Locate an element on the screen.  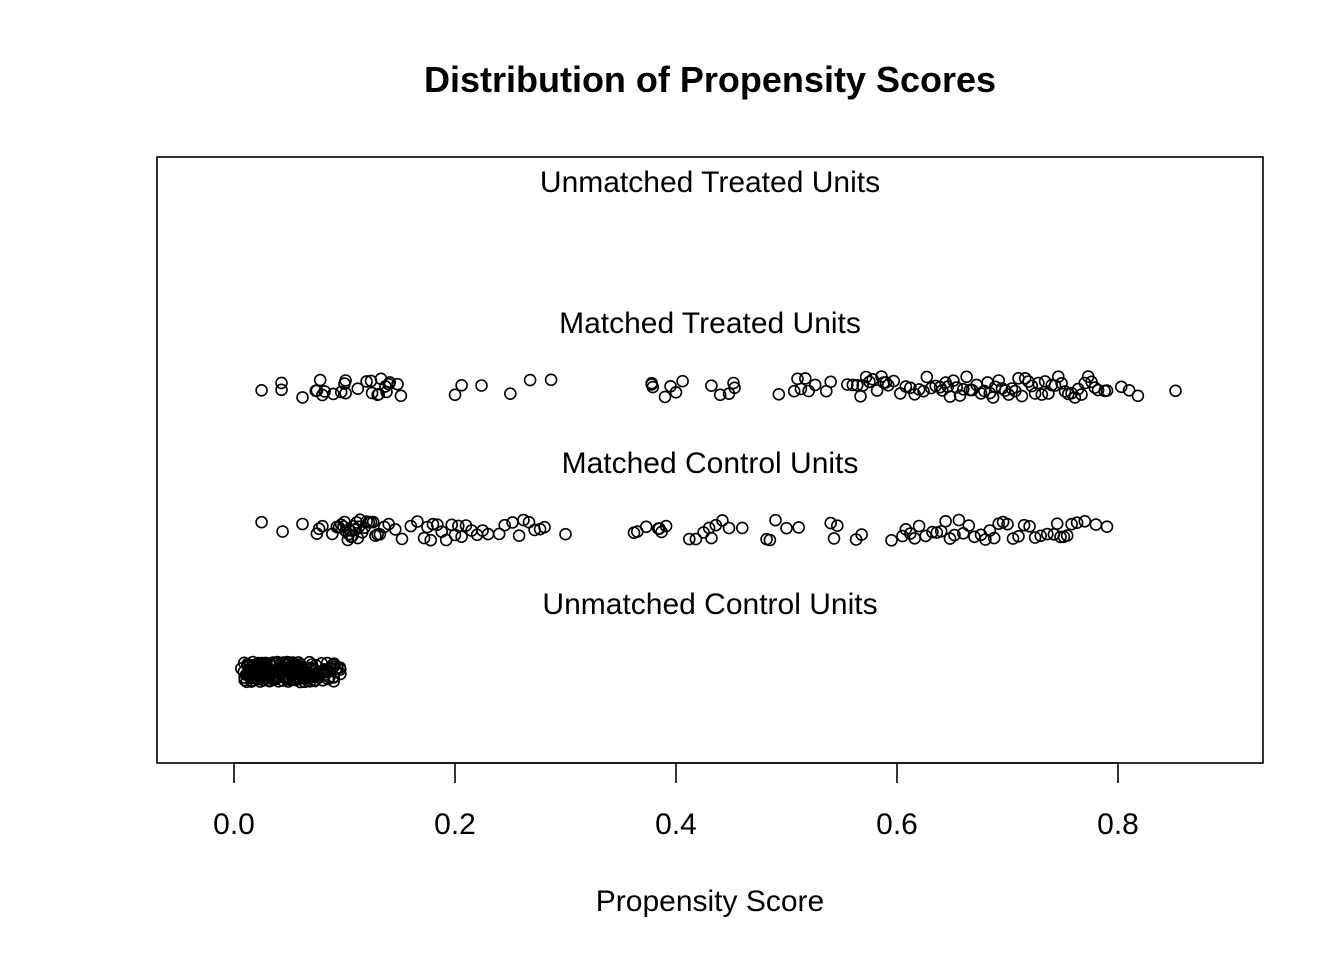
group-label: Unmatched Treated Units is located at coordinates (710, 182).